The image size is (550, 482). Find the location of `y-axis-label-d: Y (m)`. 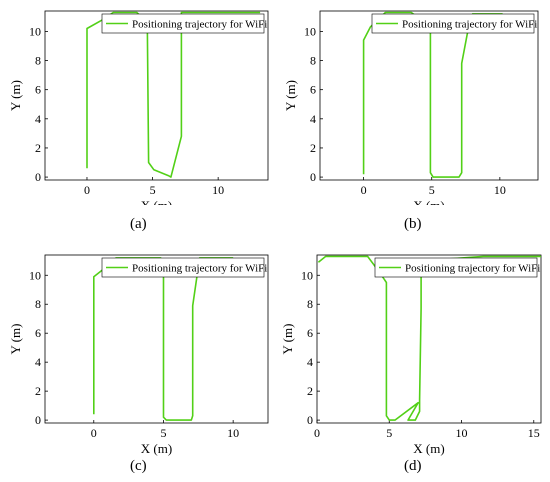

y-axis-label-d: Y (m) is located at coordinates (287, 339).